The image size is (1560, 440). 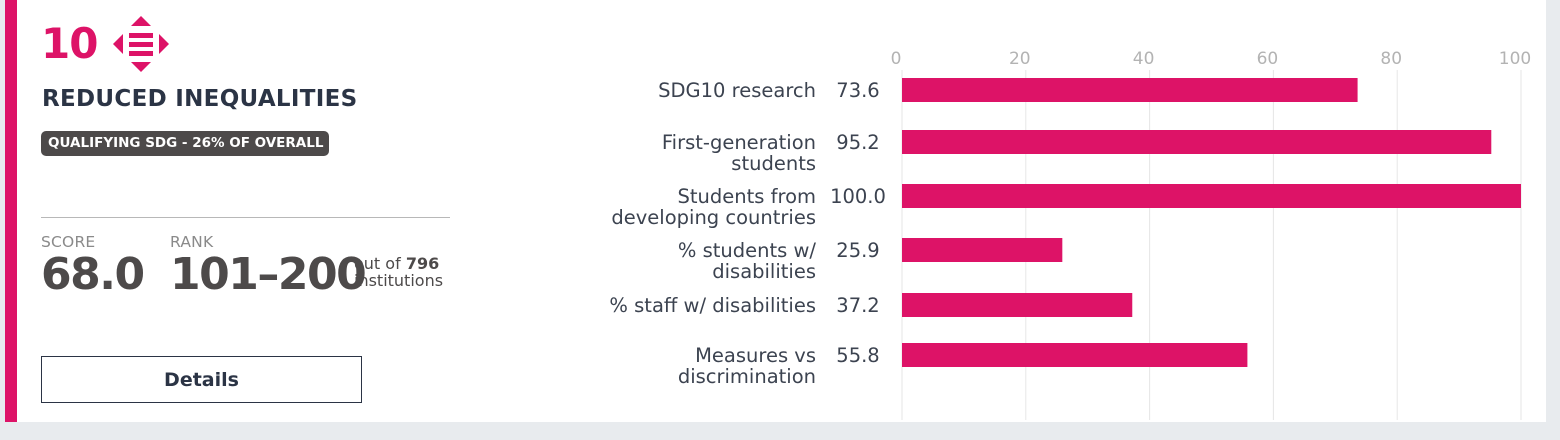 What do you see at coordinates (245, 217) in the screenshot?
I see `divider` at bounding box center [245, 217].